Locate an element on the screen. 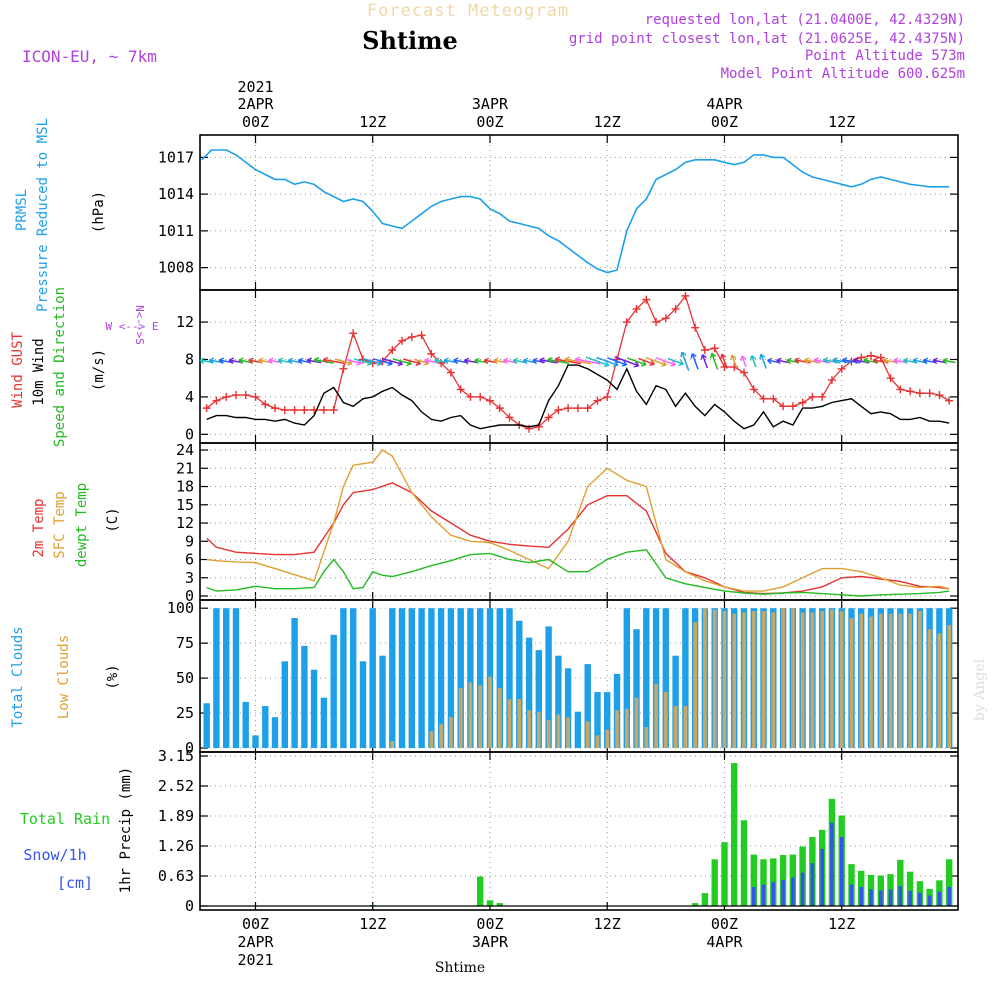  model-label: ICON-EU, ~ 7km is located at coordinates (89, 56).